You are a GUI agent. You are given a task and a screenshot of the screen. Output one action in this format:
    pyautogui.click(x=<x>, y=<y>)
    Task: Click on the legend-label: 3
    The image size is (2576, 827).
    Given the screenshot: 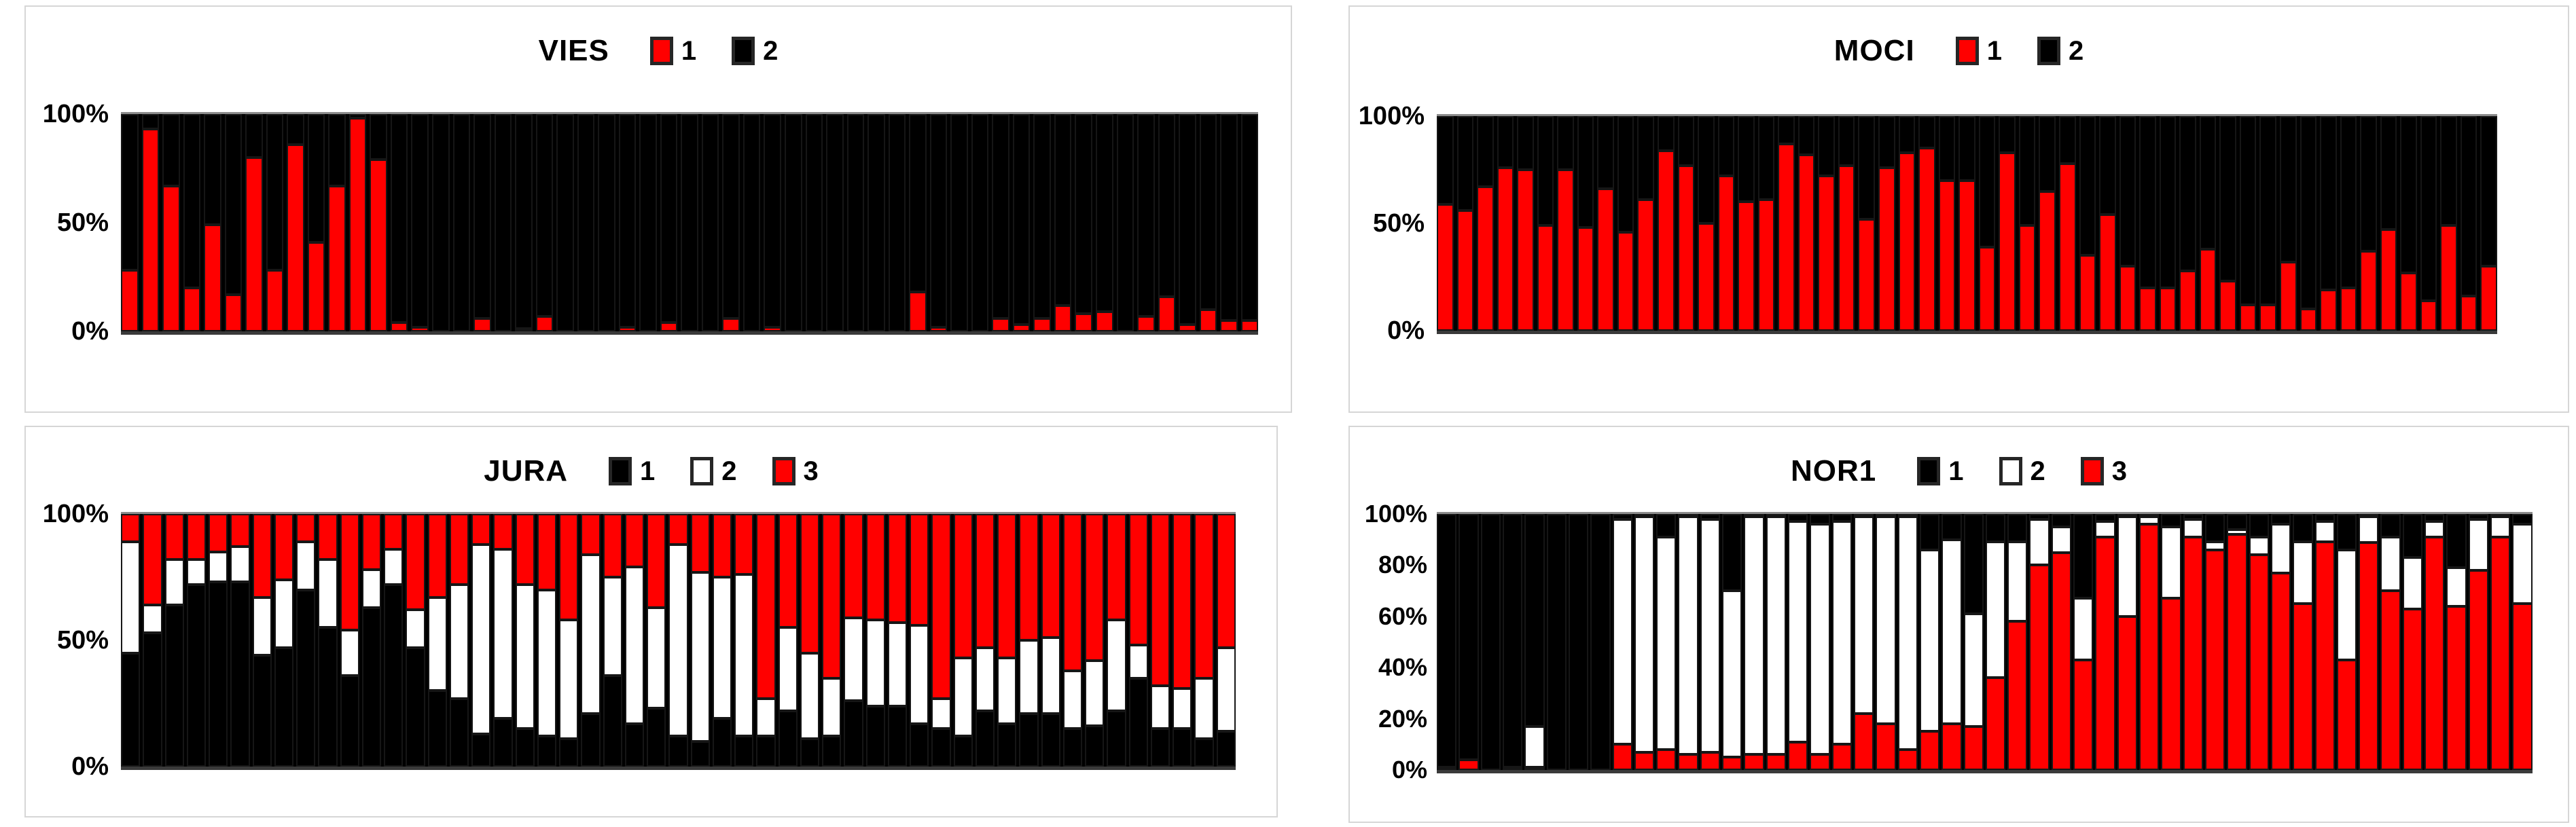 What is the action you would take?
    pyautogui.click(x=811, y=471)
    